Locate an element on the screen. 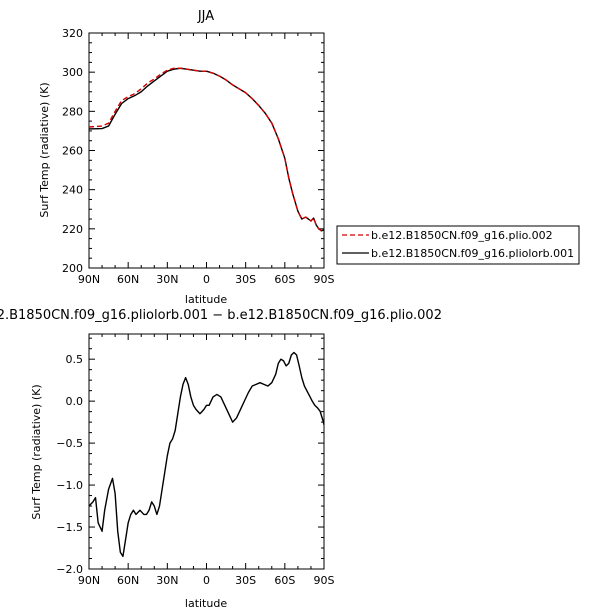  bottom-y-tick-label: −2.0 is located at coordinates (69, 569).